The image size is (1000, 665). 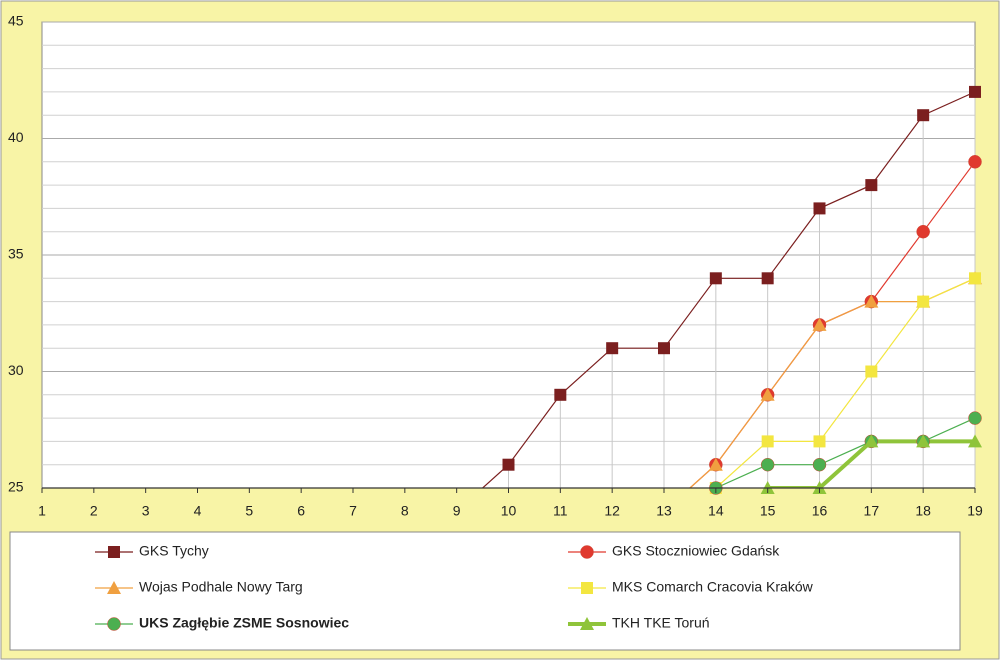 What do you see at coordinates (560, 511) in the screenshot?
I see `x-tick-label: 11` at bounding box center [560, 511].